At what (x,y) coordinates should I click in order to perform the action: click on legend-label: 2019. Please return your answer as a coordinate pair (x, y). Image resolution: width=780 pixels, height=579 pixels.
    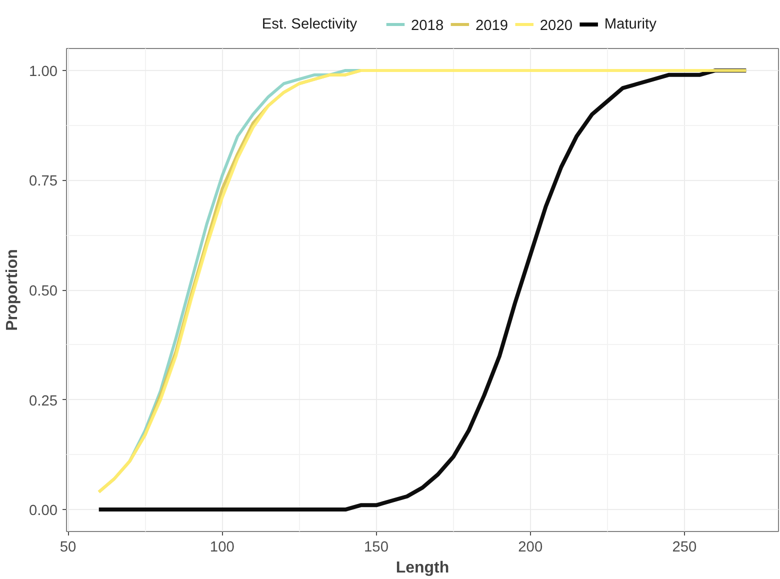
    Looking at the image, I should click on (491, 26).